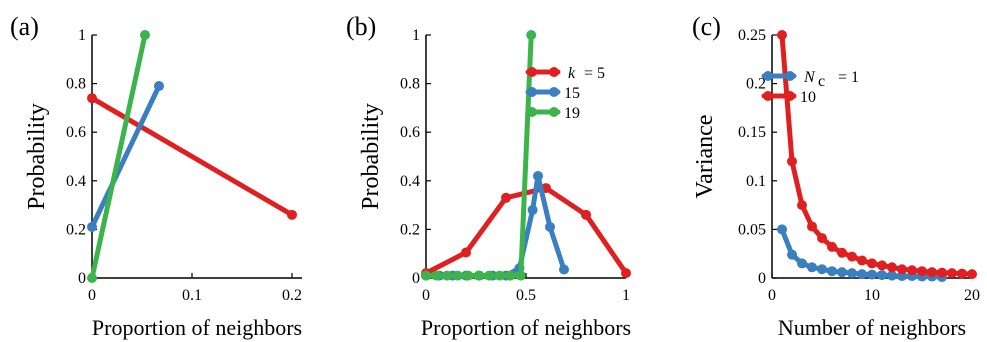 The height and width of the screenshot is (342, 987). Describe the element at coordinates (808, 97) in the screenshot. I see `legend-entry: 10` at that location.